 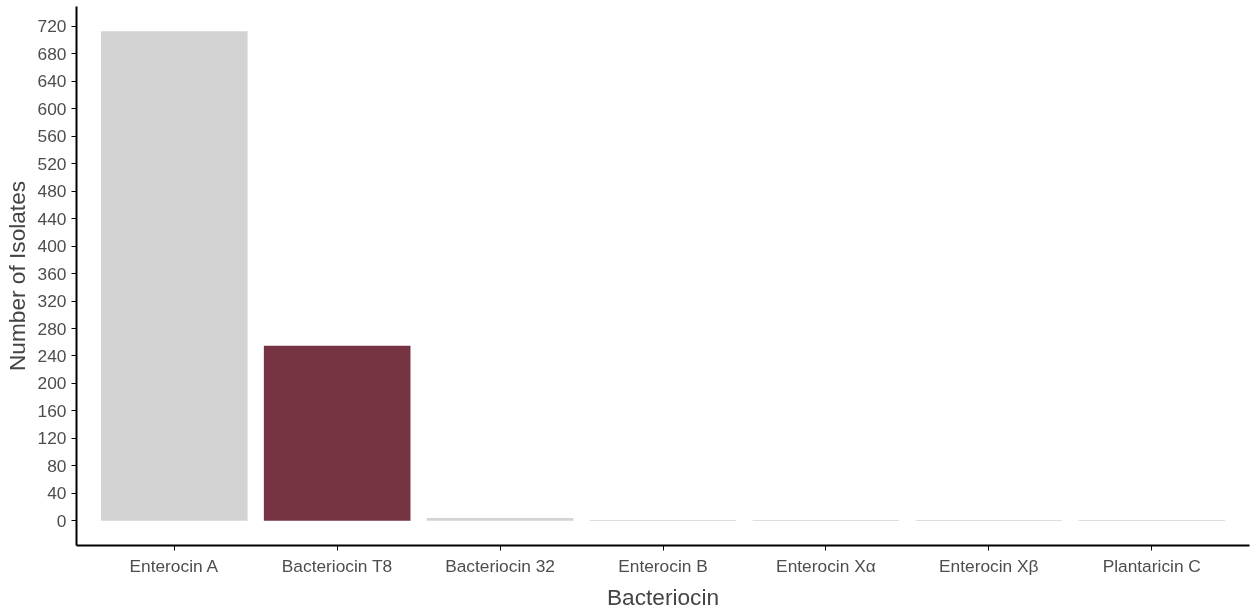 What do you see at coordinates (52, 301) in the screenshot?
I see `y-tick-label: 320` at bounding box center [52, 301].